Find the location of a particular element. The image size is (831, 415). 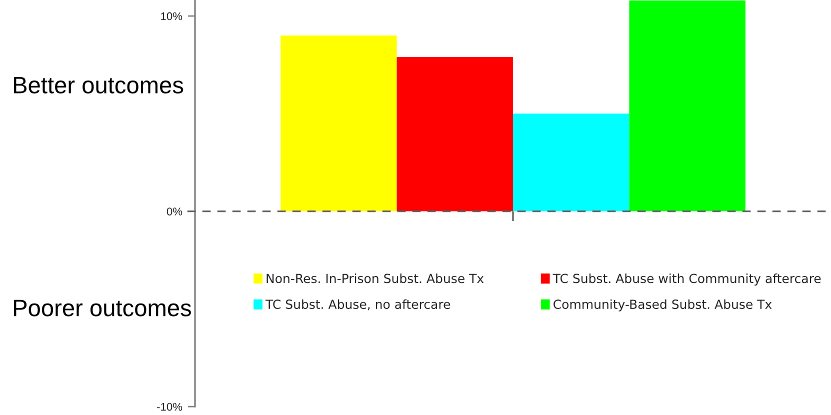

legend-label: TC Subst. Abuse, no aftercare is located at coordinates (357, 304).